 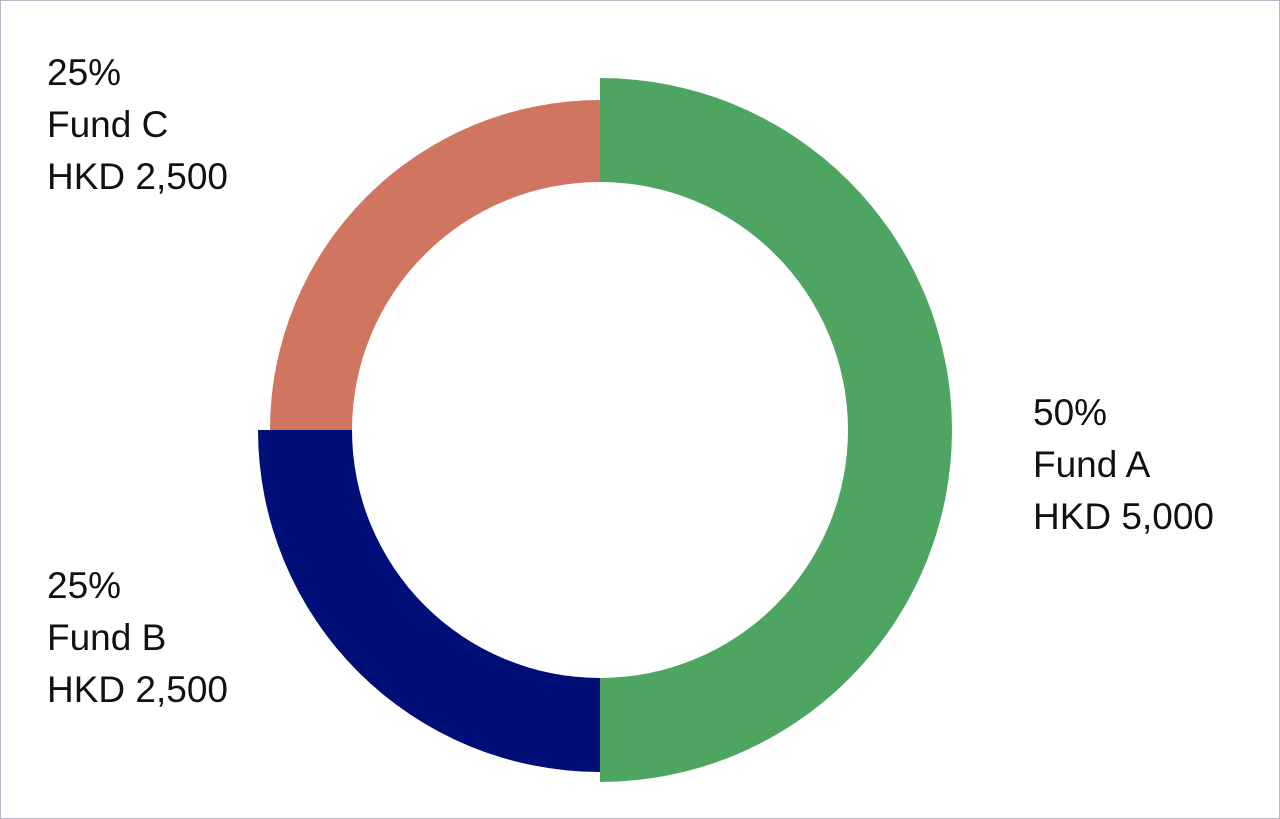 I want to click on slice-amount: HKD 5,000, so click(x=1123, y=516).